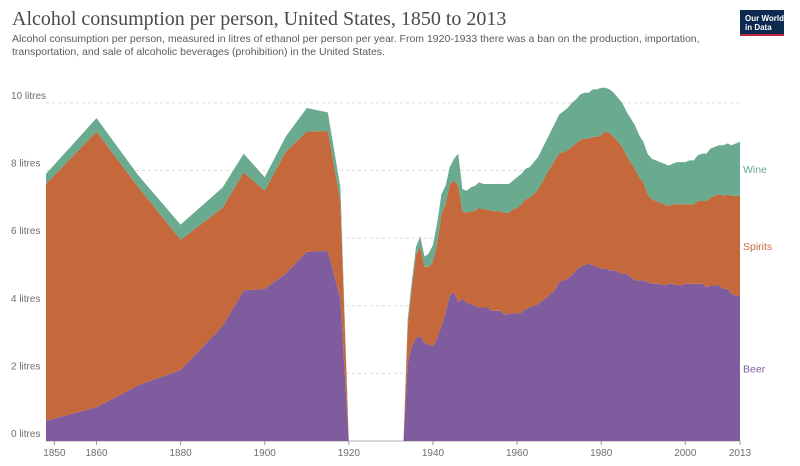 The height and width of the screenshot is (466, 800). I want to click on series-label-spirits: Spirits, so click(757, 247).